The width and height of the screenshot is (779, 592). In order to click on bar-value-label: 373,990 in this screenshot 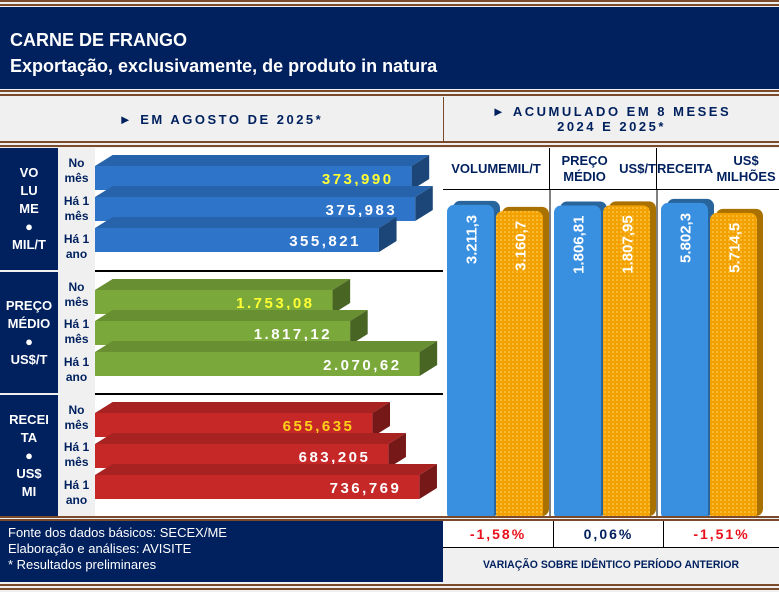, I will do `click(358, 179)`.